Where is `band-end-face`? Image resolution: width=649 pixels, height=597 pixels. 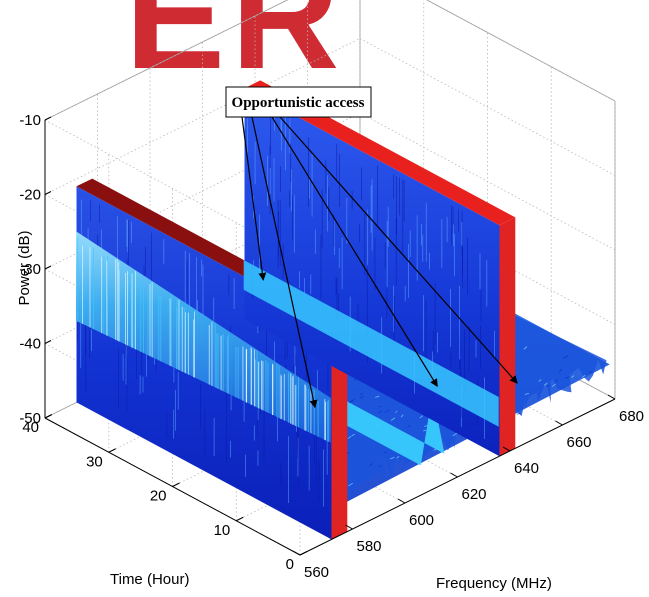
band-end-face is located at coordinates (507, 337).